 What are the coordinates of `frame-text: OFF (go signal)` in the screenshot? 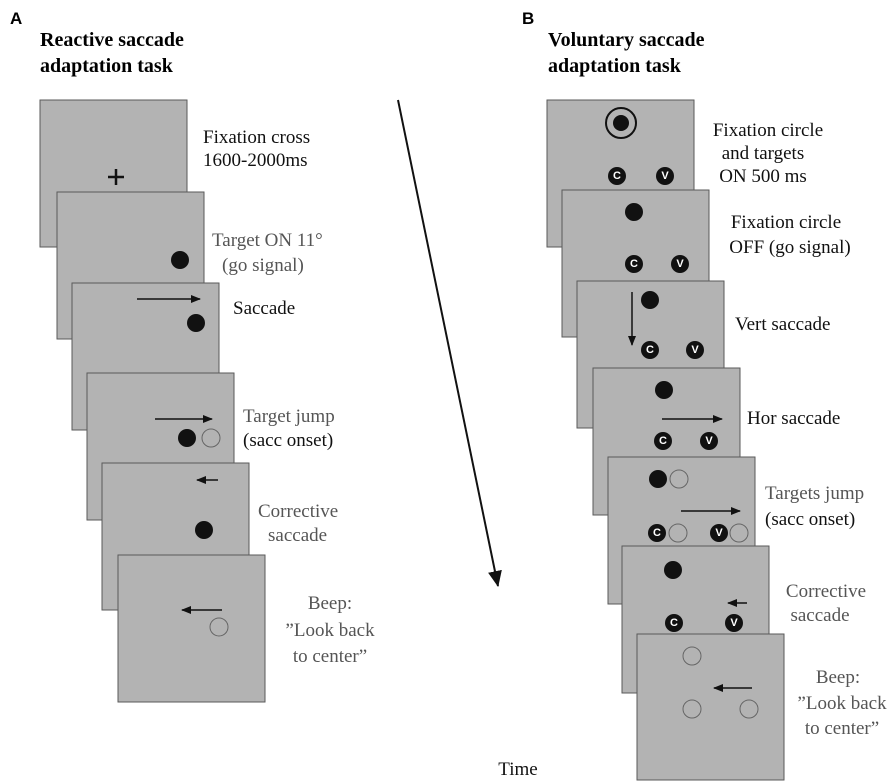 It's located at (789, 247).